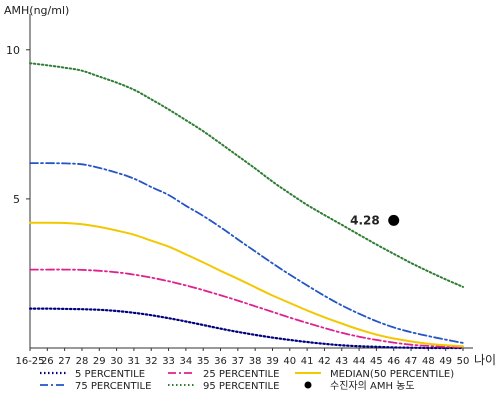 The width and height of the screenshot is (500, 400). Describe the element at coordinates (186, 361) in the screenshot. I see `x-tick-label: 34` at that location.